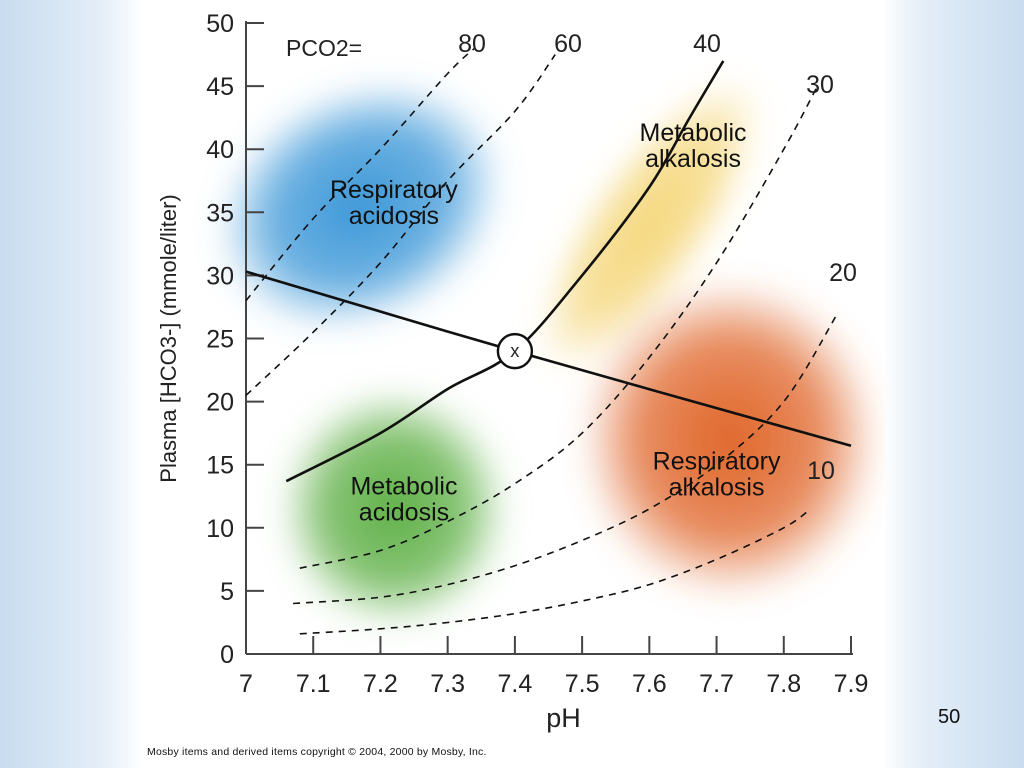 Image resolution: width=1024 pixels, height=768 pixels. I want to click on y-tick-label: 10, so click(220, 529).